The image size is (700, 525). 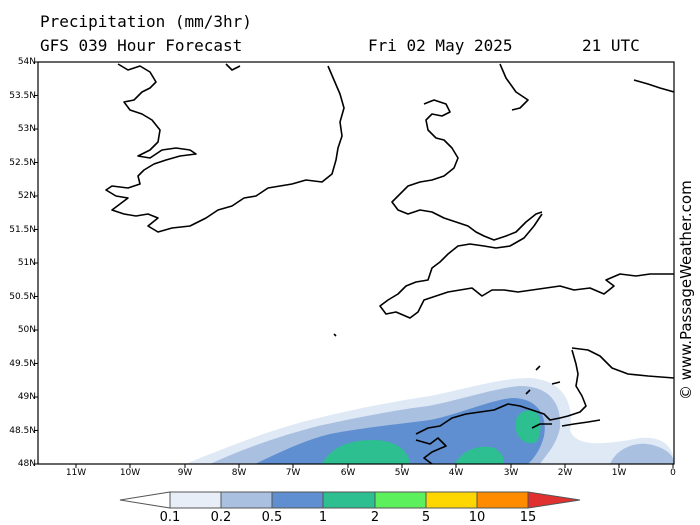 I want to click on colorbar-label: 15, so click(x=528, y=517).